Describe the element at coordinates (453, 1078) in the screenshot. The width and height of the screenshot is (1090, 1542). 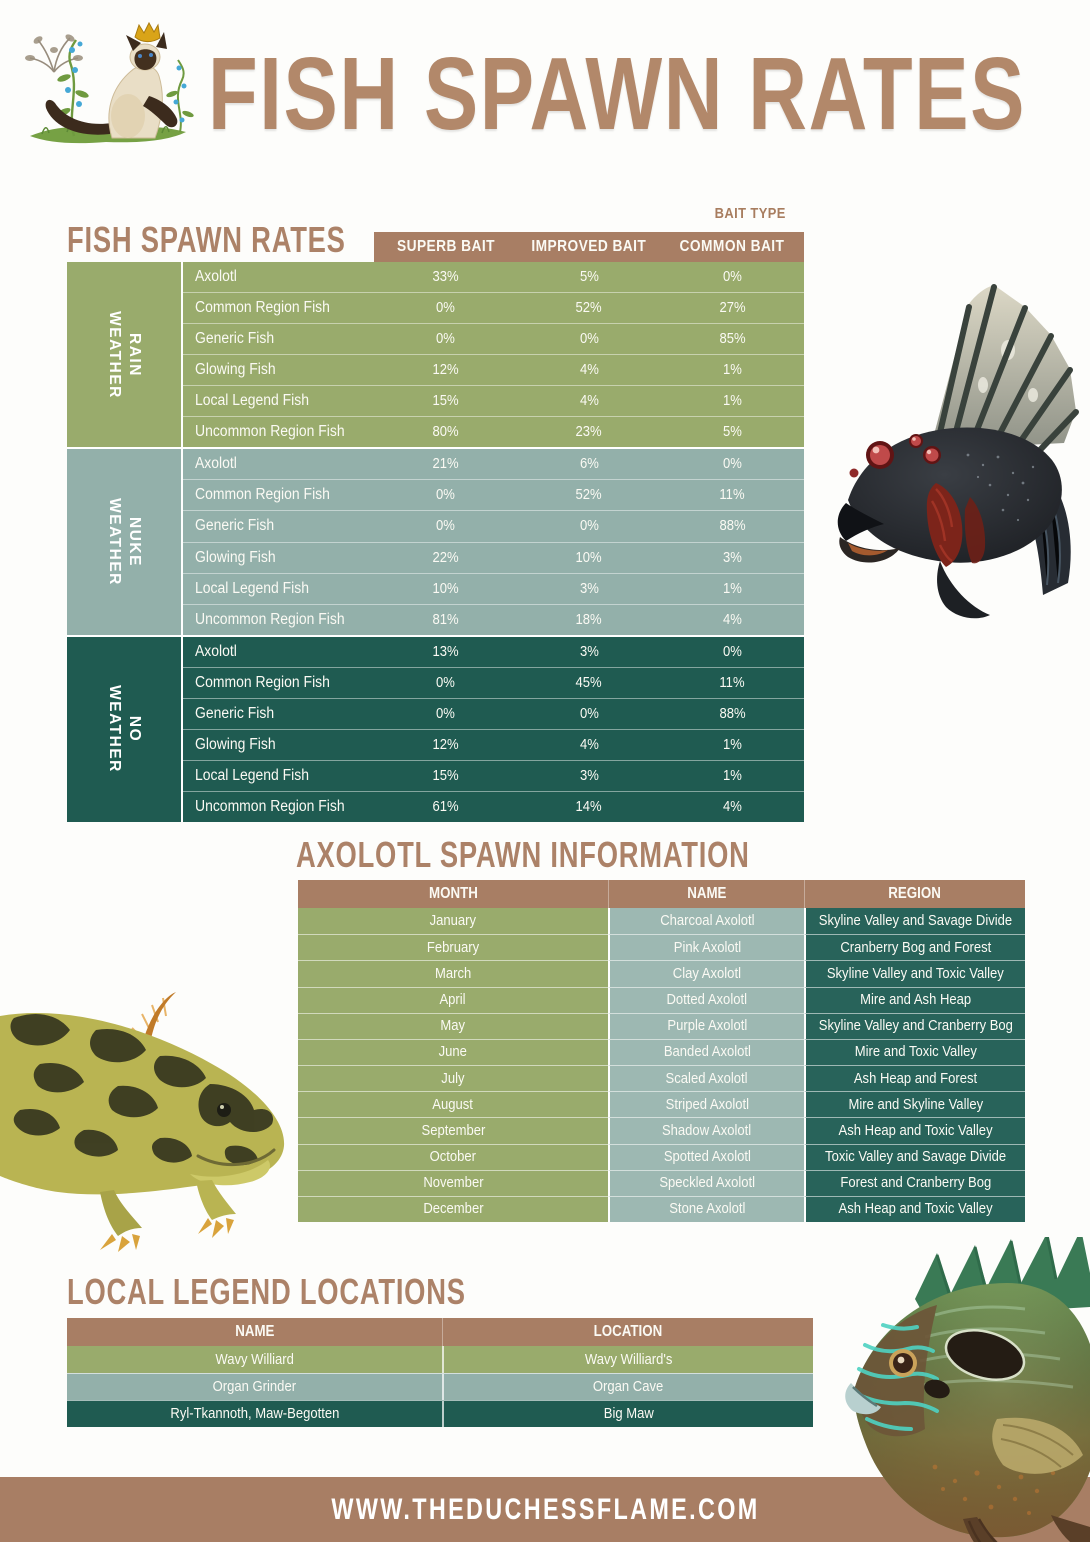
I see `axolotl-cell: July` at that location.